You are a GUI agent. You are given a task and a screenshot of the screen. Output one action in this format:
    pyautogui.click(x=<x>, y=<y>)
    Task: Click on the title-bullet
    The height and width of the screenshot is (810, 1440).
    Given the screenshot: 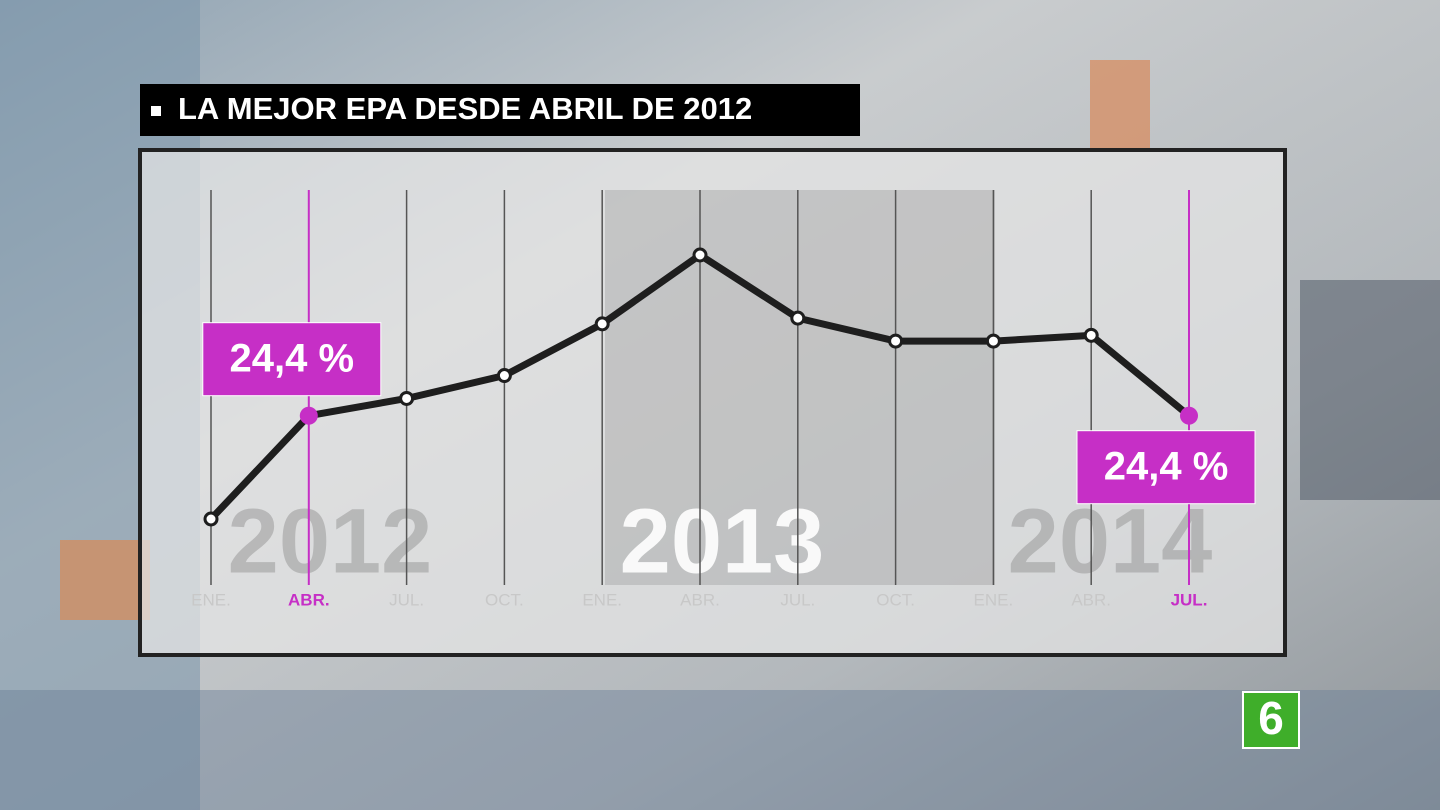 What is the action you would take?
    pyautogui.click(x=156, y=111)
    